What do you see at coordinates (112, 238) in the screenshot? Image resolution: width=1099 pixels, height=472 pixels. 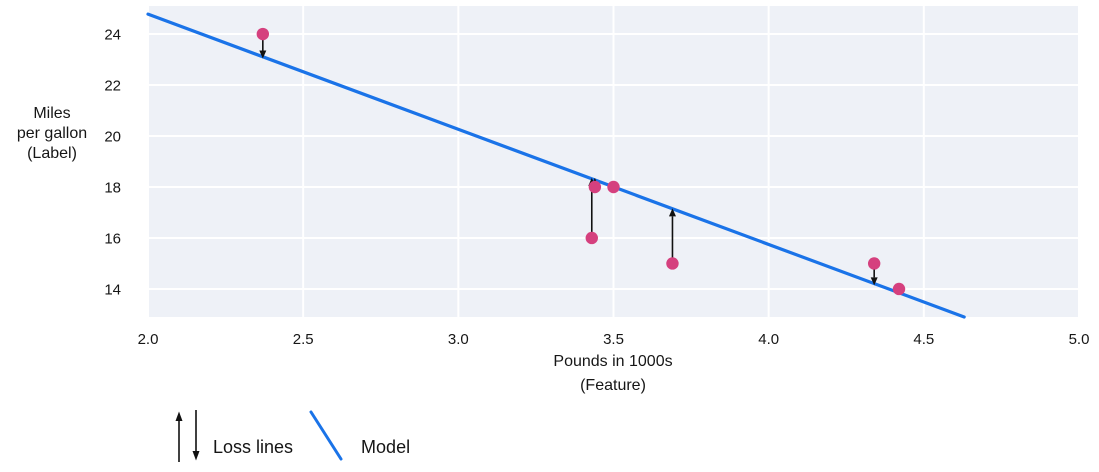 I see `y-tick-label: 16` at bounding box center [112, 238].